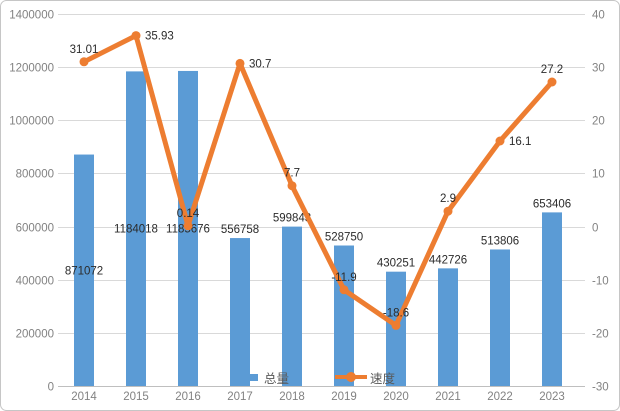  I want to click on bar-value-label: 1184018, so click(136, 230).